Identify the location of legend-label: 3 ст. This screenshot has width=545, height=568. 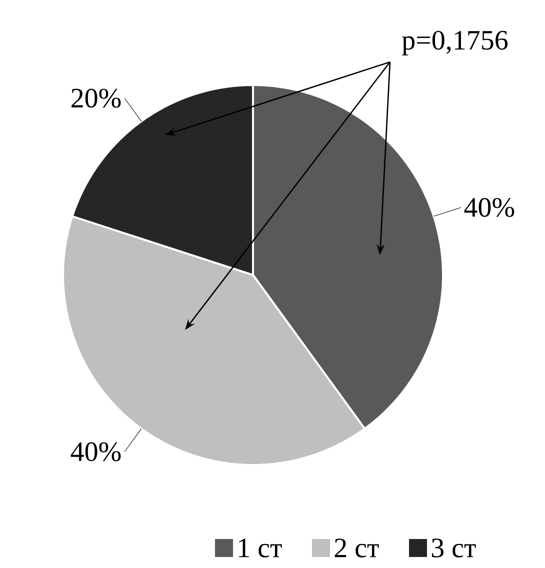
(454, 548).